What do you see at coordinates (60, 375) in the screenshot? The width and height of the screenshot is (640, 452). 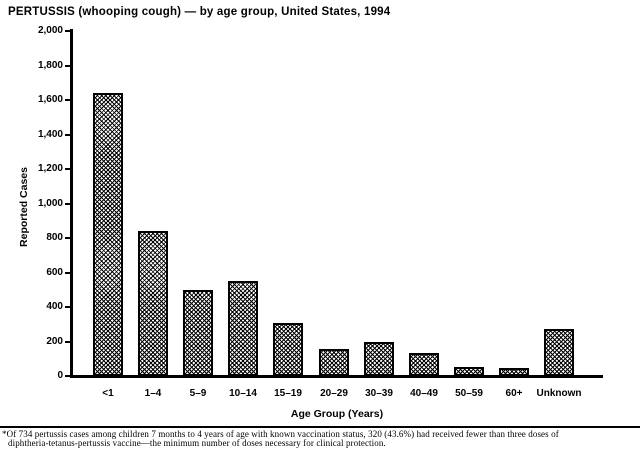 I see `y-tick-label-0: 0` at bounding box center [60, 375].